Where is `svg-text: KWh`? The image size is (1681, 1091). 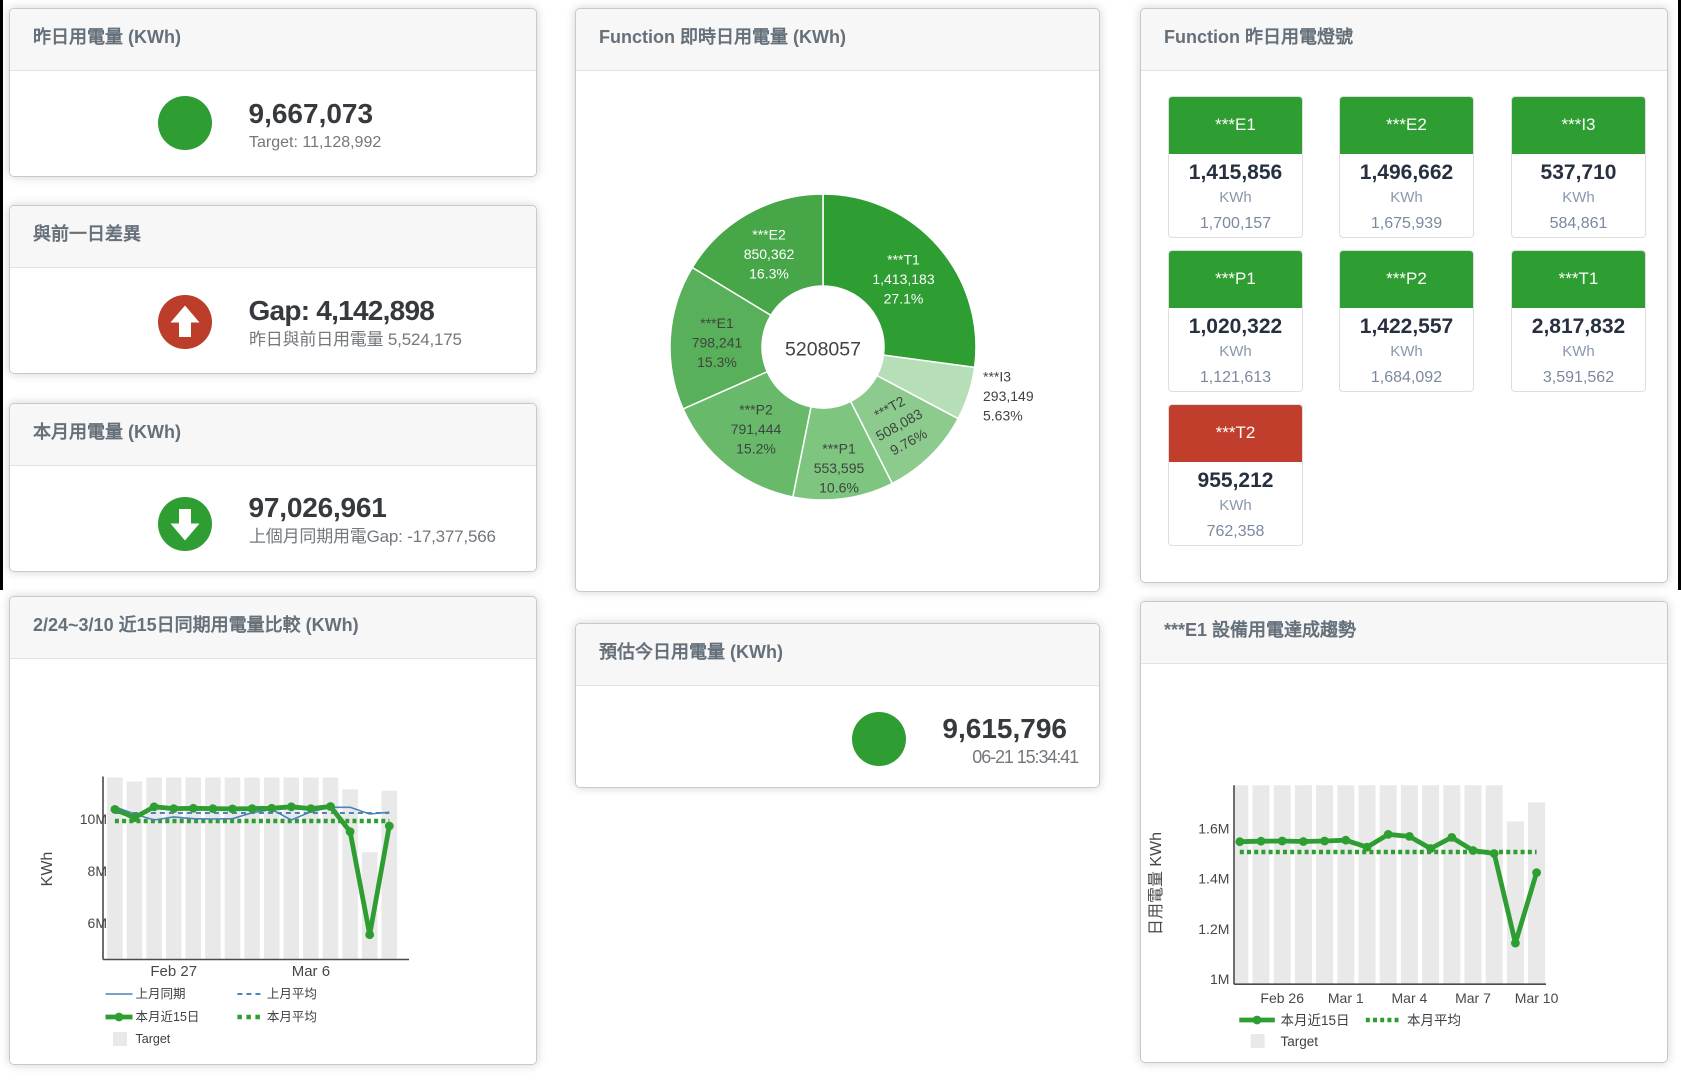 svg-text: KWh is located at coordinates (47, 869).